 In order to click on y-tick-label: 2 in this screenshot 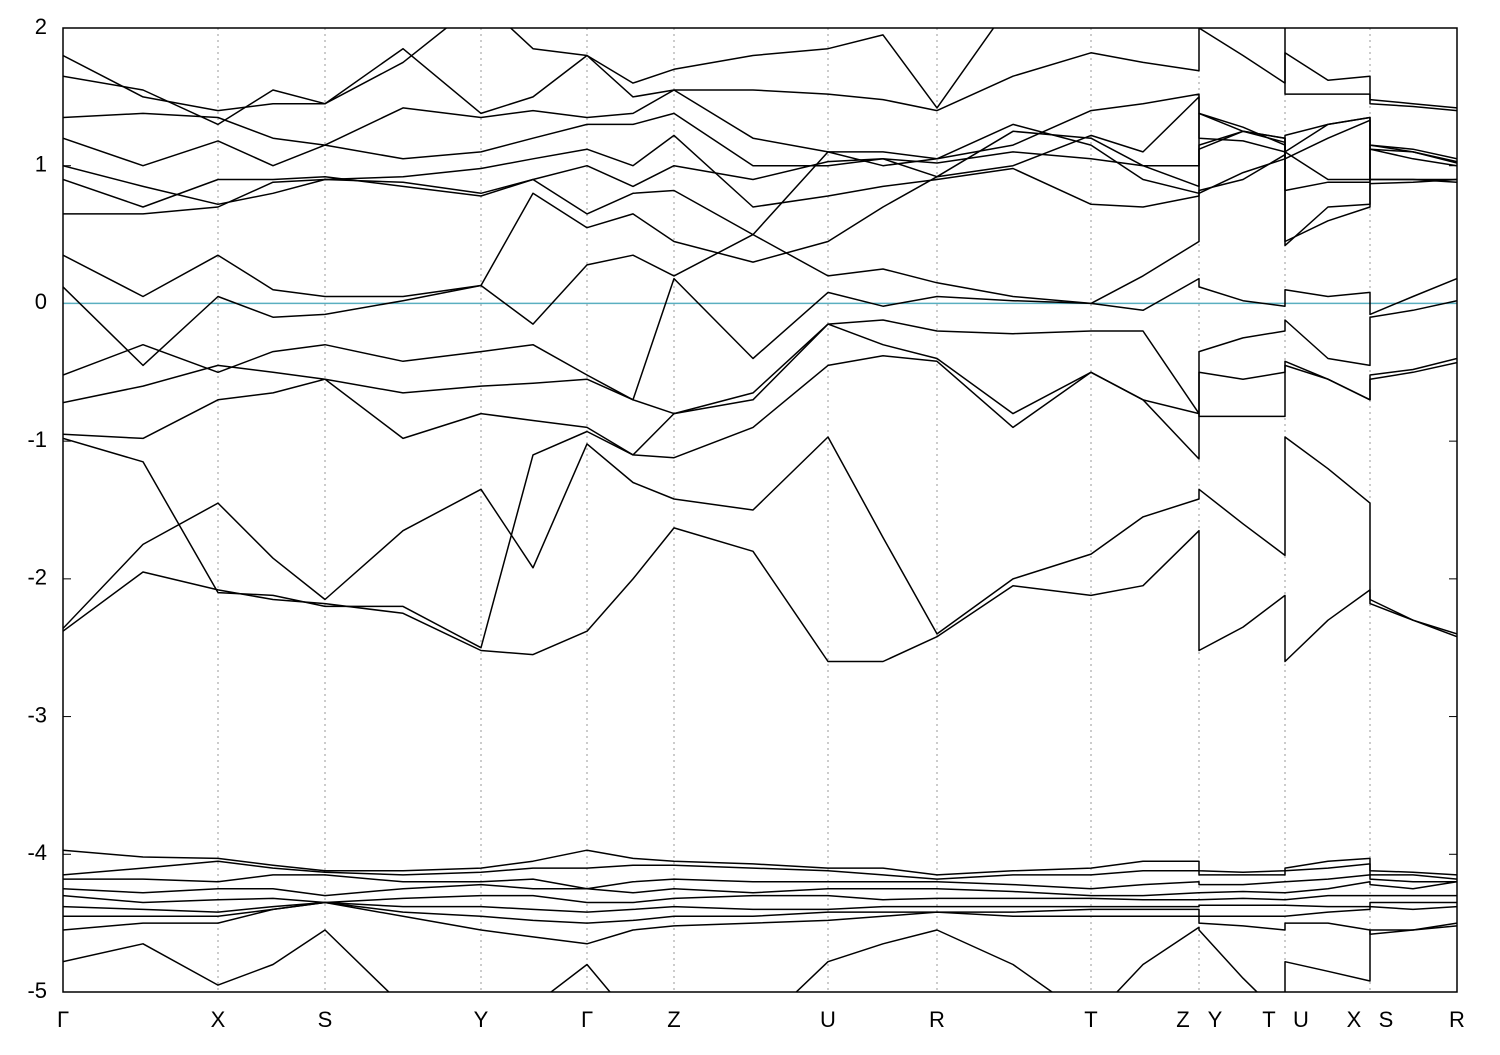, I will do `click(41, 26)`.